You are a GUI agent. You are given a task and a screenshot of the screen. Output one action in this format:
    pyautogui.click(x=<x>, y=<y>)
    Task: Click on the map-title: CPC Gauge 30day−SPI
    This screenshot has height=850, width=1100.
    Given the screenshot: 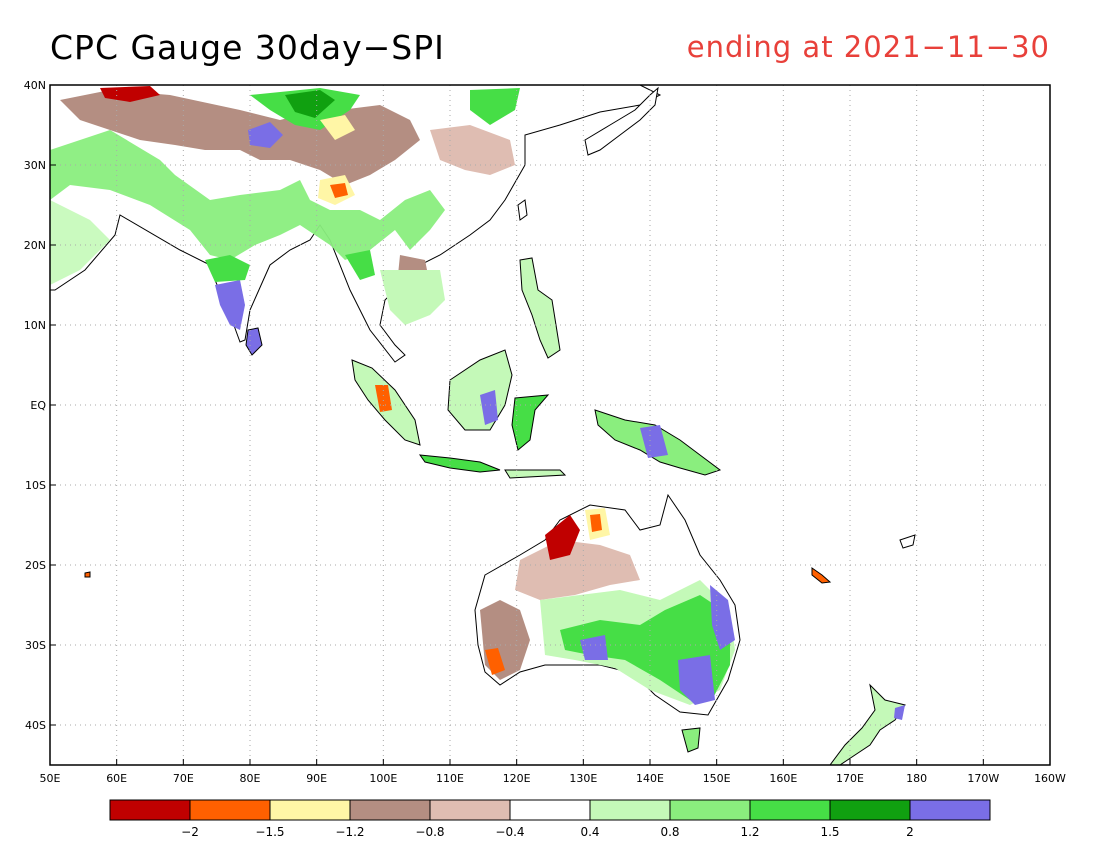 What is the action you would take?
    pyautogui.click(x=247, y=47)
    